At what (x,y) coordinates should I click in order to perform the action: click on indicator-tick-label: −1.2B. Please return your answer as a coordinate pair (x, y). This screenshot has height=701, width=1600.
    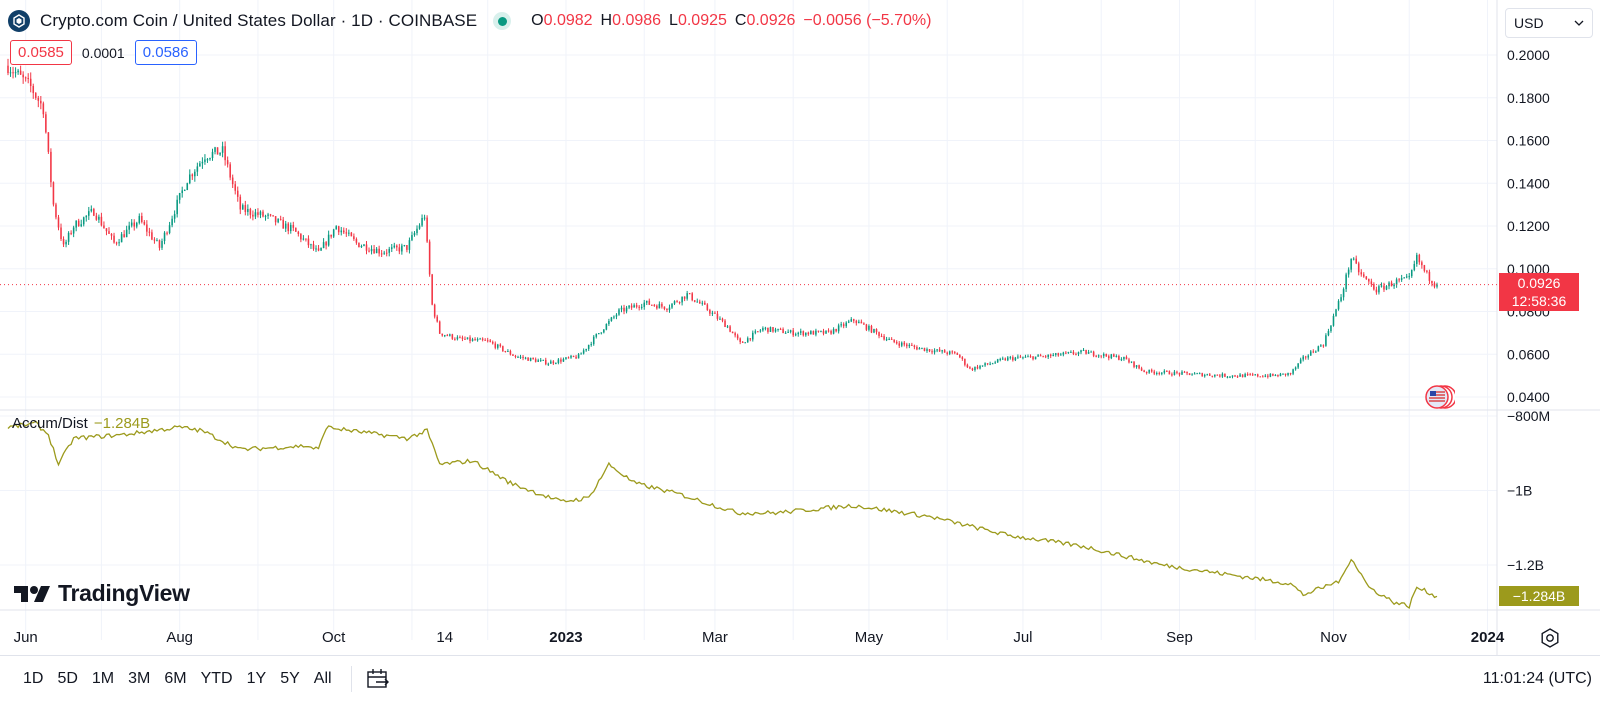
    Looking at the image, I should click on (1525, 565).